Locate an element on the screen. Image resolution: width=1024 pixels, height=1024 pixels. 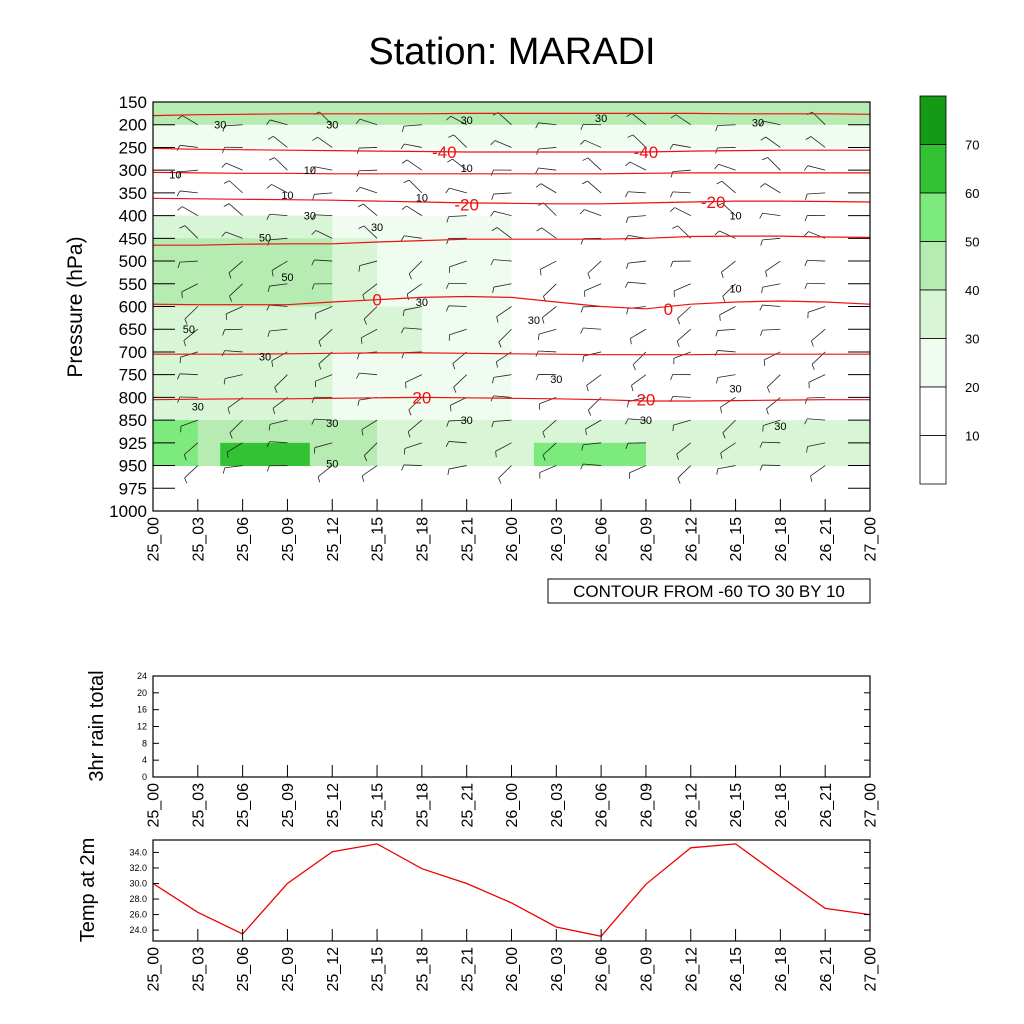
rain-tick-label: 12 is located at coordinates (142, 727).